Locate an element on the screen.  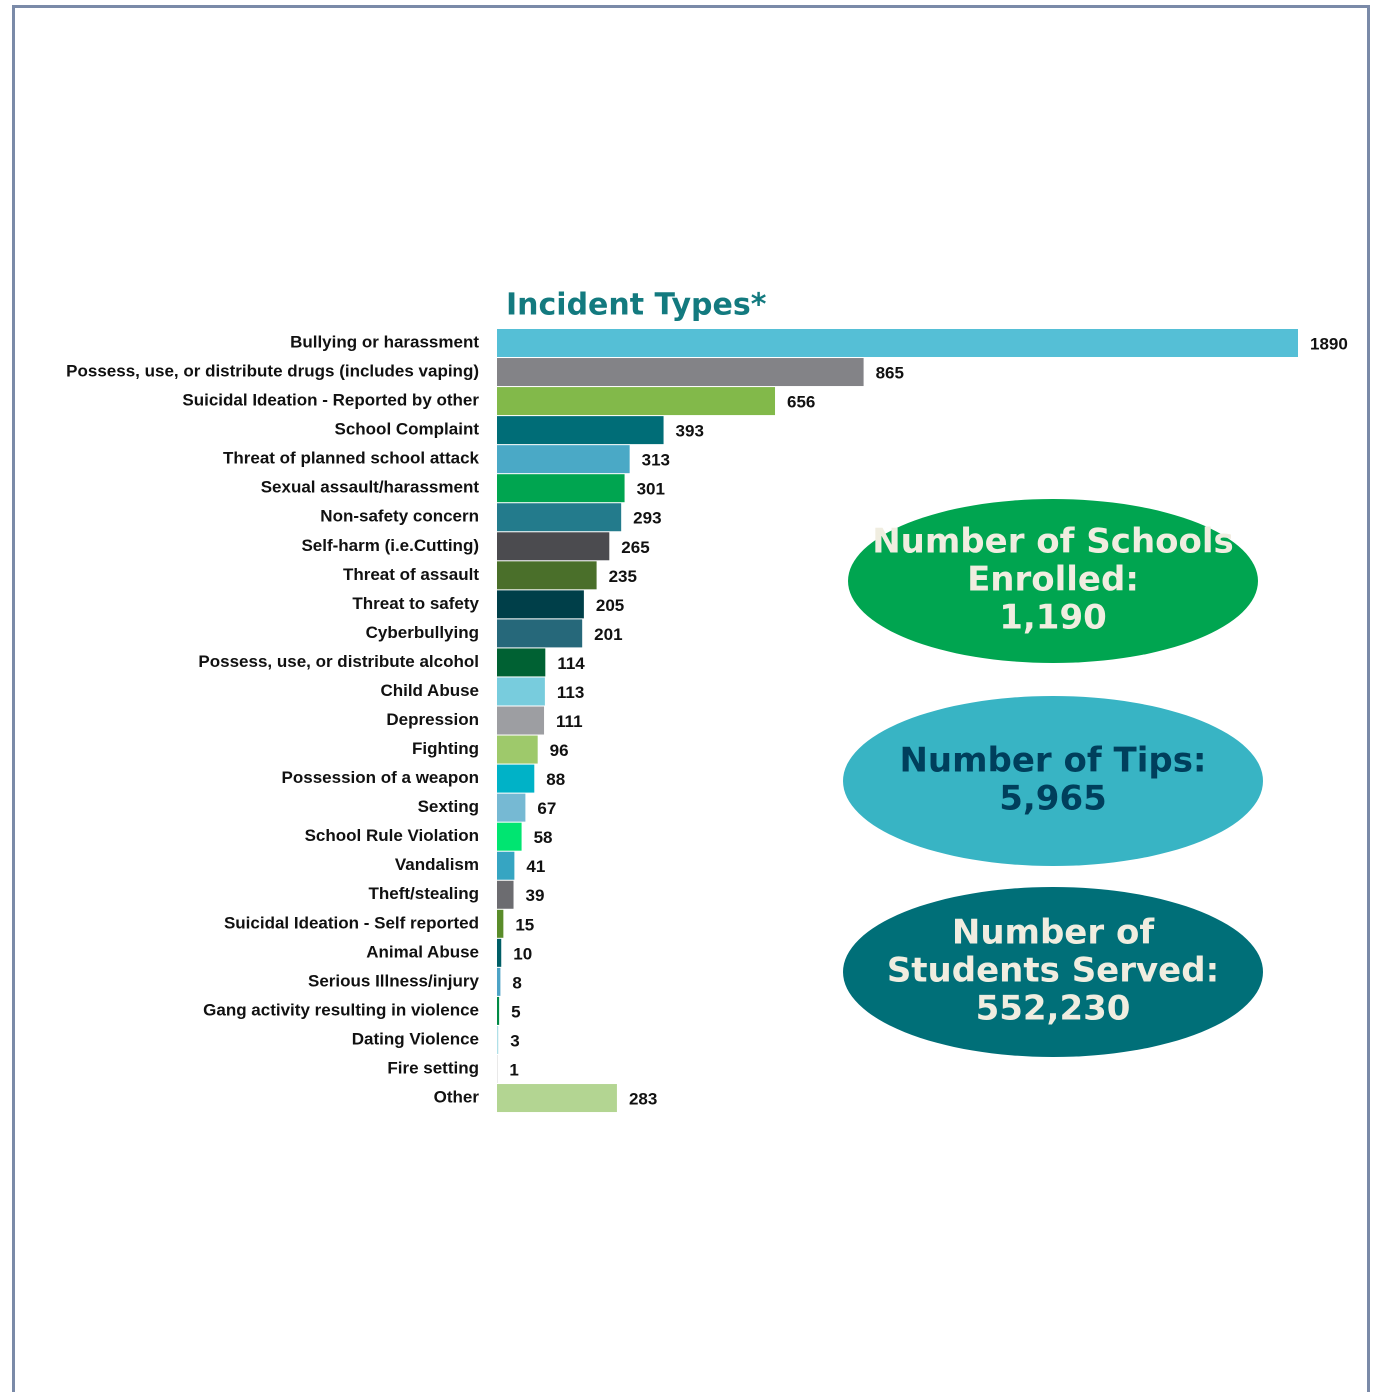
value-label: 58 is located at coordinates (543, 837).